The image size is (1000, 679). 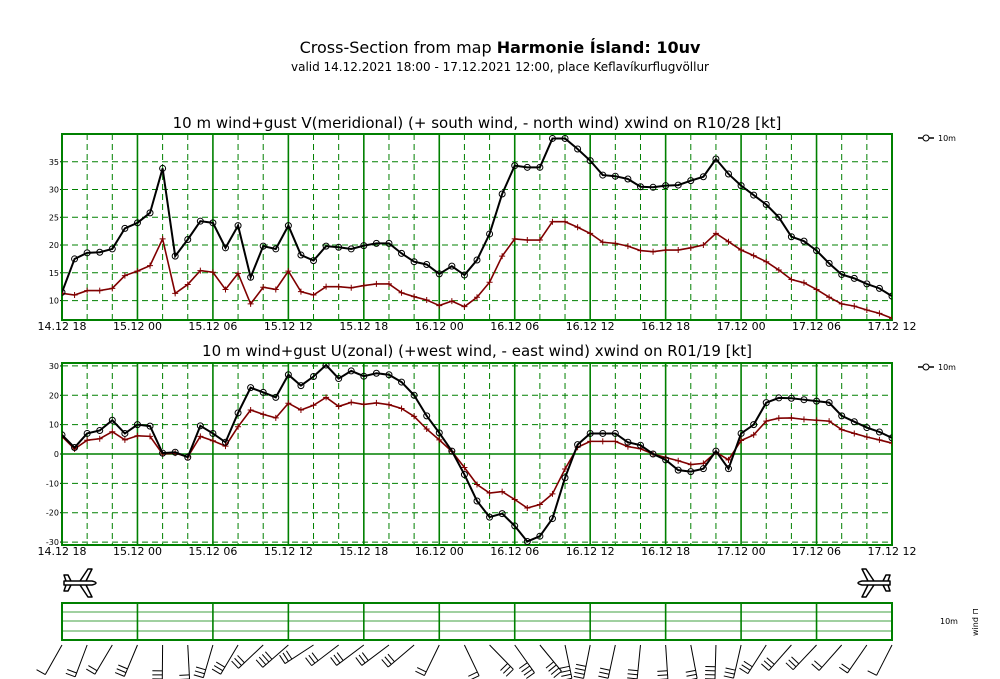 What do you see at coordinates (816, 551) in the screenshot?
I see `x-tick-label: 17.12 06` at bounding box center [816, 551].